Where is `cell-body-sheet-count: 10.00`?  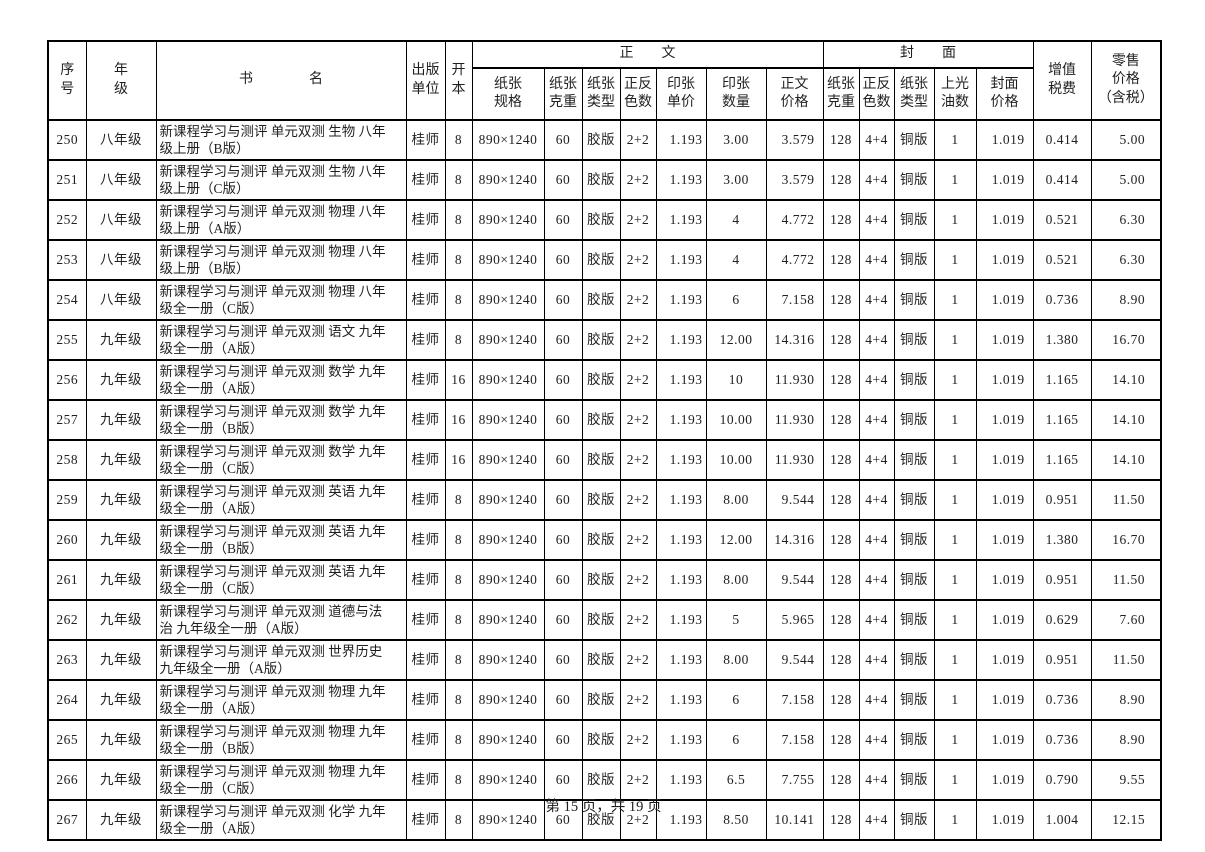
cell-body-sheet-count: 10.00 is located at coordinates (736, 420).